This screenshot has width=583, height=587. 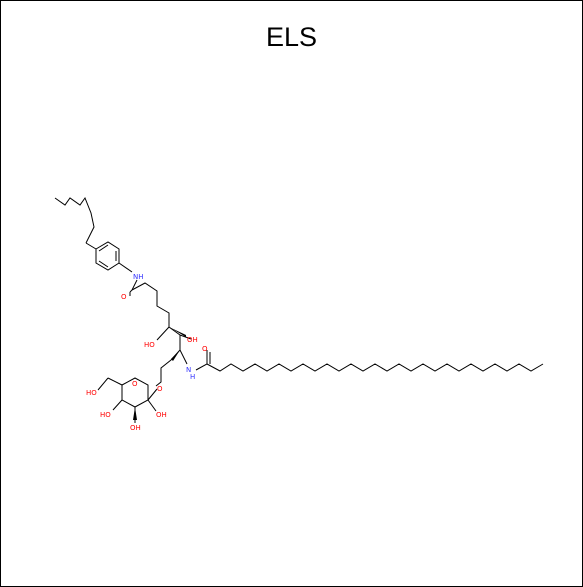 I want to click on atom-oh-c2s: OH, so click(x=161, y=415).